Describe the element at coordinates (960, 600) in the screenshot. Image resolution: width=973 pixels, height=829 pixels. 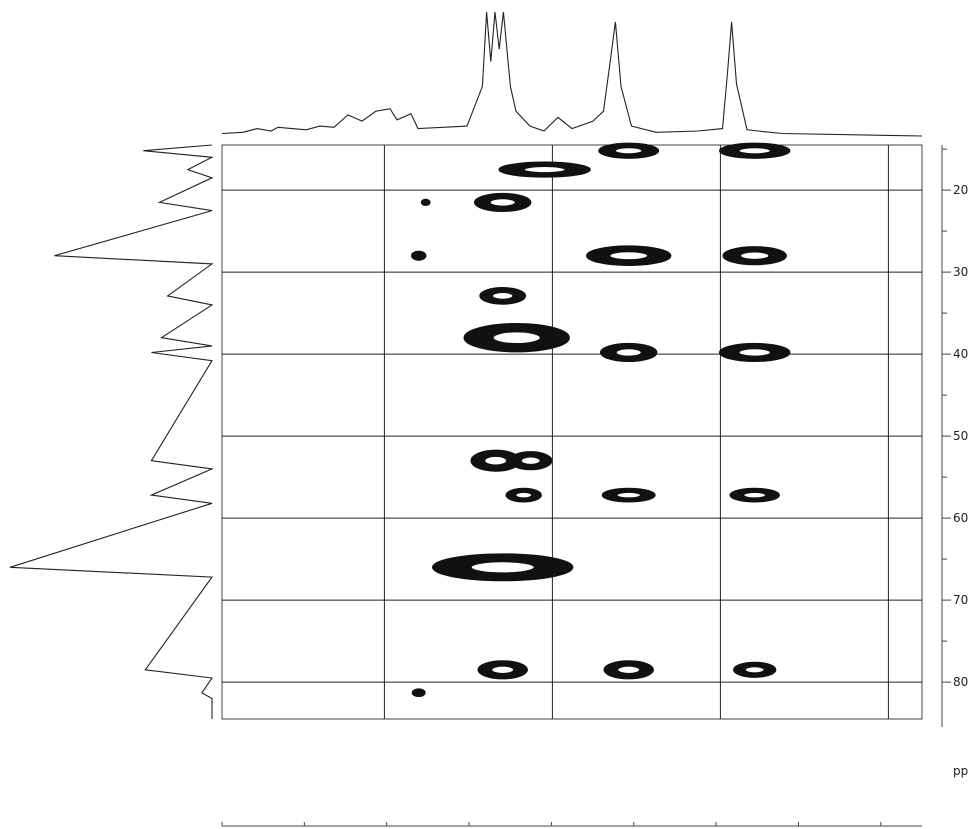
I see `y-tick-label: 70` at that location.